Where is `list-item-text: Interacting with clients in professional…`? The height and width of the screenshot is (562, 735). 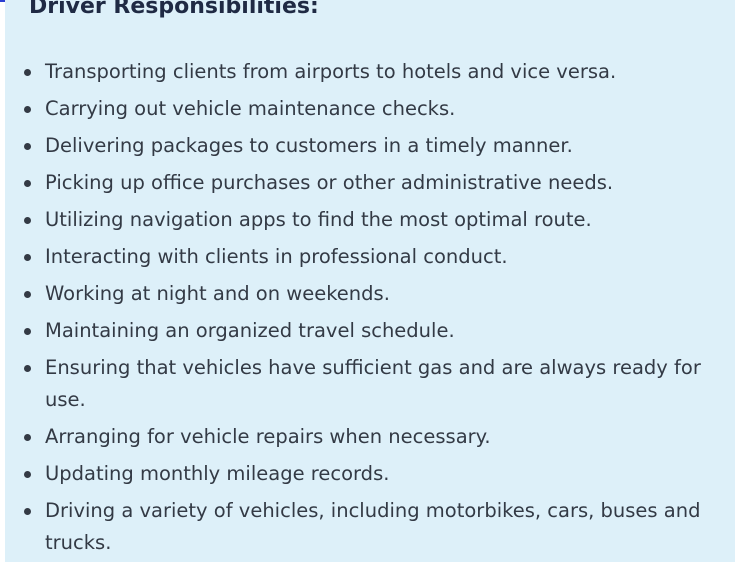
list-item-text: Interacting with clients in professional… is located at coordinates (276, 256).